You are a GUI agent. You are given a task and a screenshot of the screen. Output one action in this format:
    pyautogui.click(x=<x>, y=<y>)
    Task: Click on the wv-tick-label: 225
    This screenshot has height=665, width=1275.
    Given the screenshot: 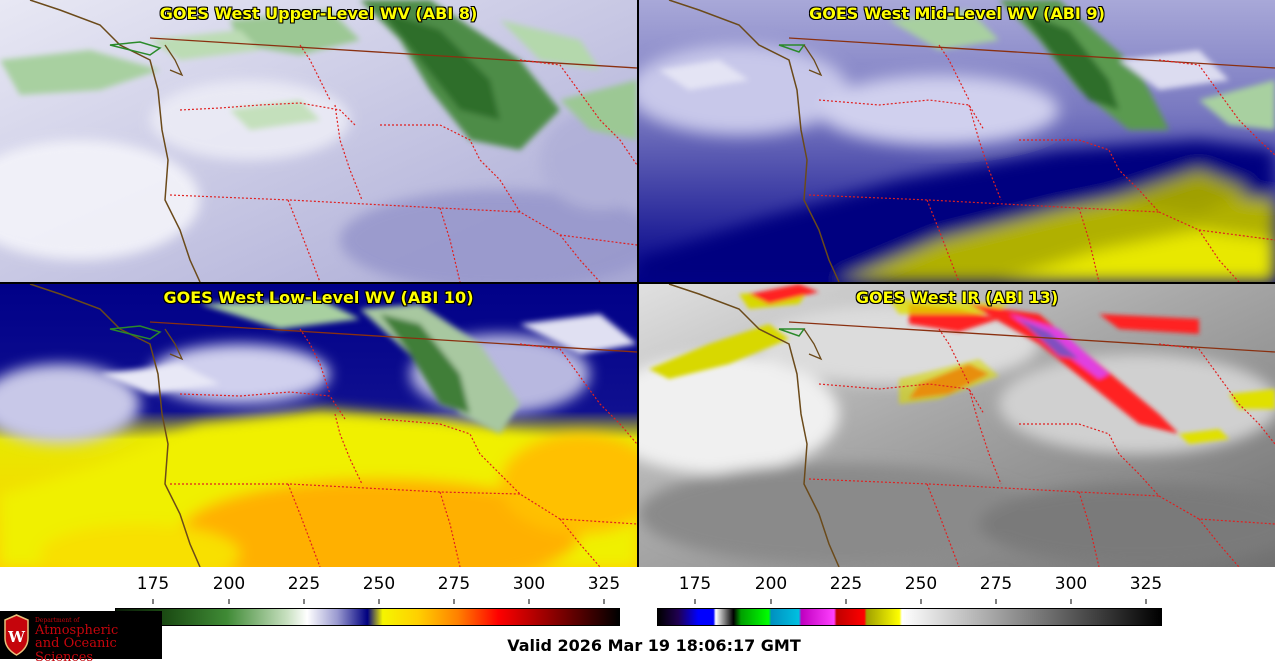 What is the action you would take?
    pyautogui.click(x=304, y=584)
    